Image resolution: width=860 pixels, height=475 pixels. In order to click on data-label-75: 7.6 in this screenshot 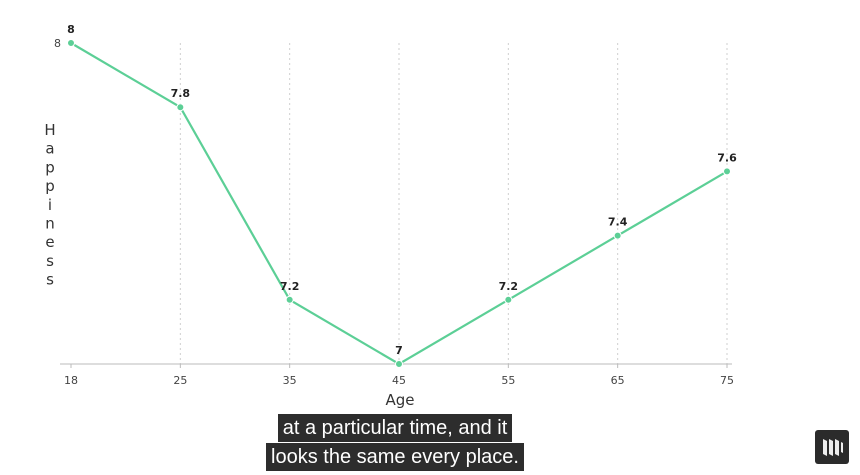, I will do `click(727, 157)`.